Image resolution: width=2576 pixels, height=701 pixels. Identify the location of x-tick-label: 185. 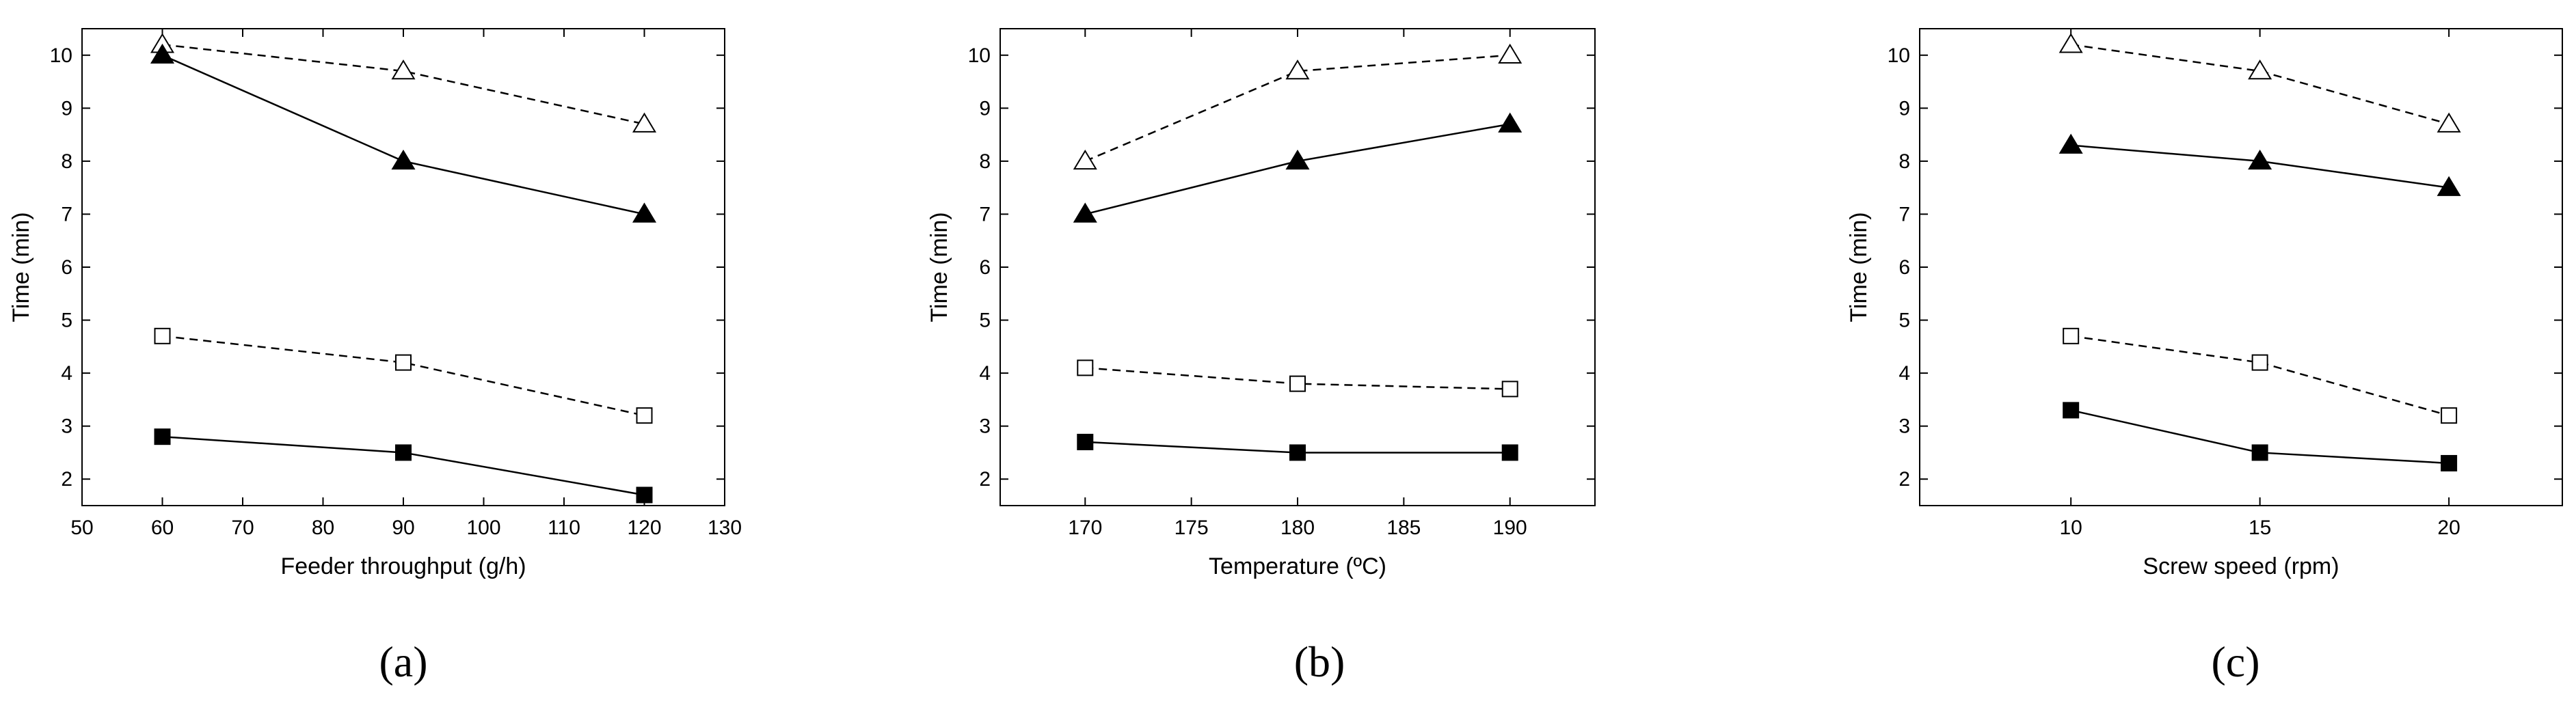
(1403, 528).